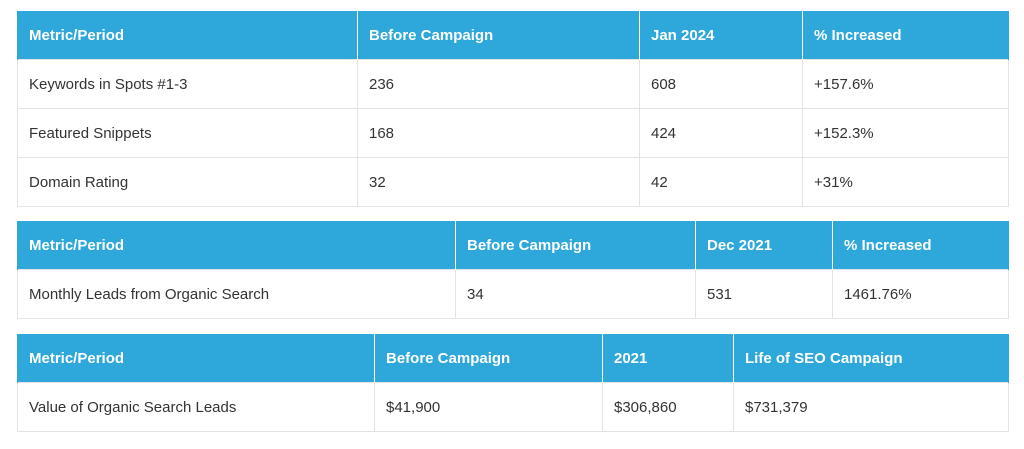 This screenshot has height=449, width=1024. What do you see at coordinates (905, 133) in the screenshot?
I see `table-cell: +152.3%` at bounding box center [905, 133].